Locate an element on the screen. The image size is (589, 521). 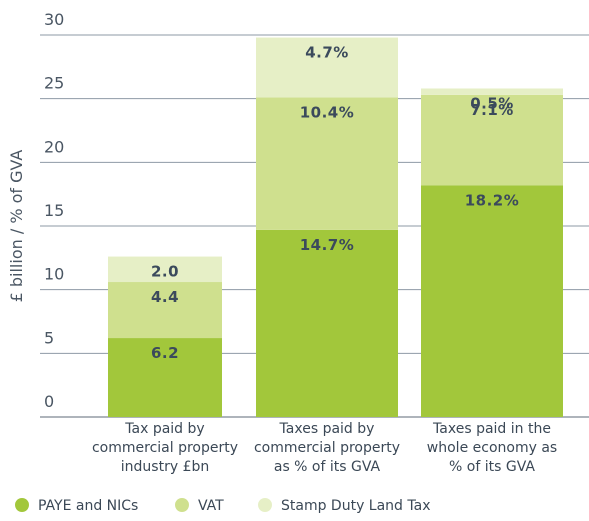
y-tick-label: 10 is located at coordinates (54, 274).